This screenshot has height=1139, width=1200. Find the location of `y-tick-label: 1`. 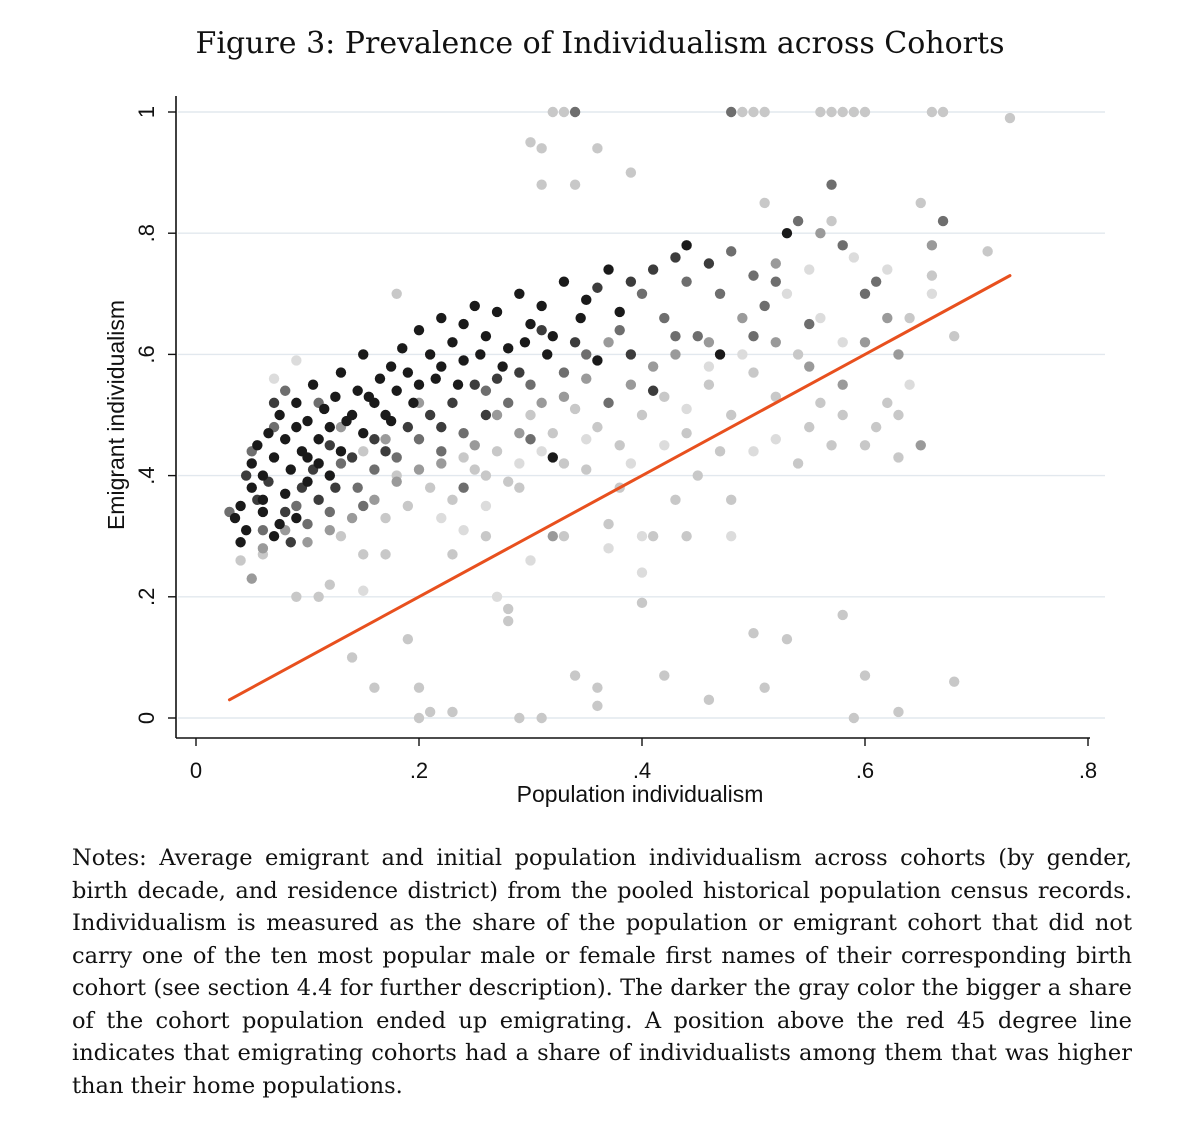

y-tick-label: 1 is located at coordinates (146, 112).